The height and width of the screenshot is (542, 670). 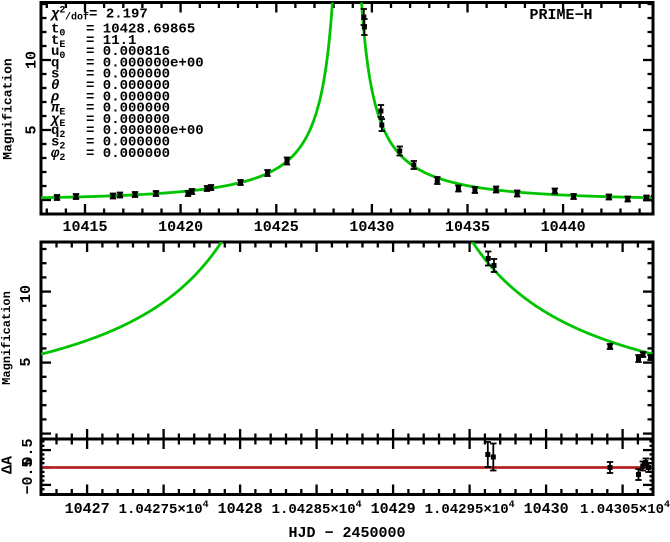 What do you see at coordinates (180, 227) in the screenshot?
I see `svg-text: 10420` at bounding box center [180, 227].